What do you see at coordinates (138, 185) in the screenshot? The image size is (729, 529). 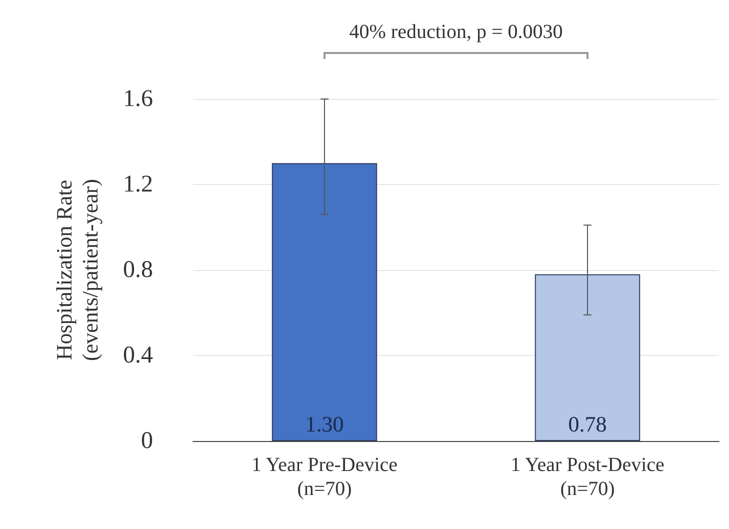 I see `y-tick-label: 1.2` at bounding box center [138, 185].